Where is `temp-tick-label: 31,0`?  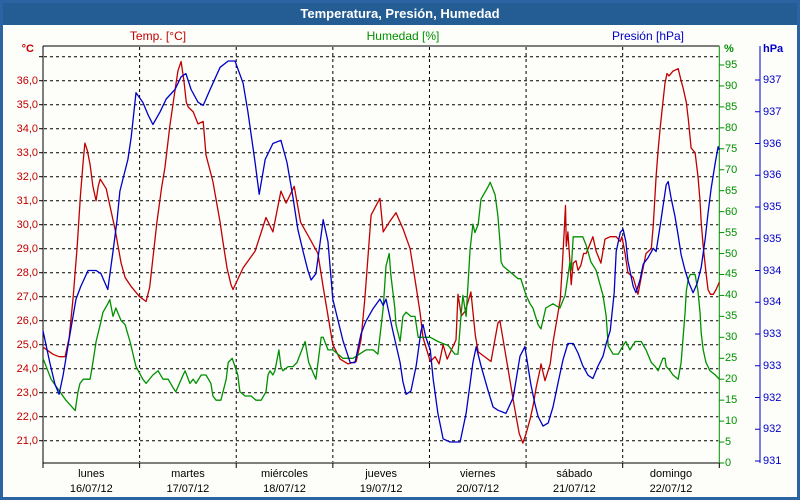 temp-tick-label: 31,0 is located at coordinates (27, 200).